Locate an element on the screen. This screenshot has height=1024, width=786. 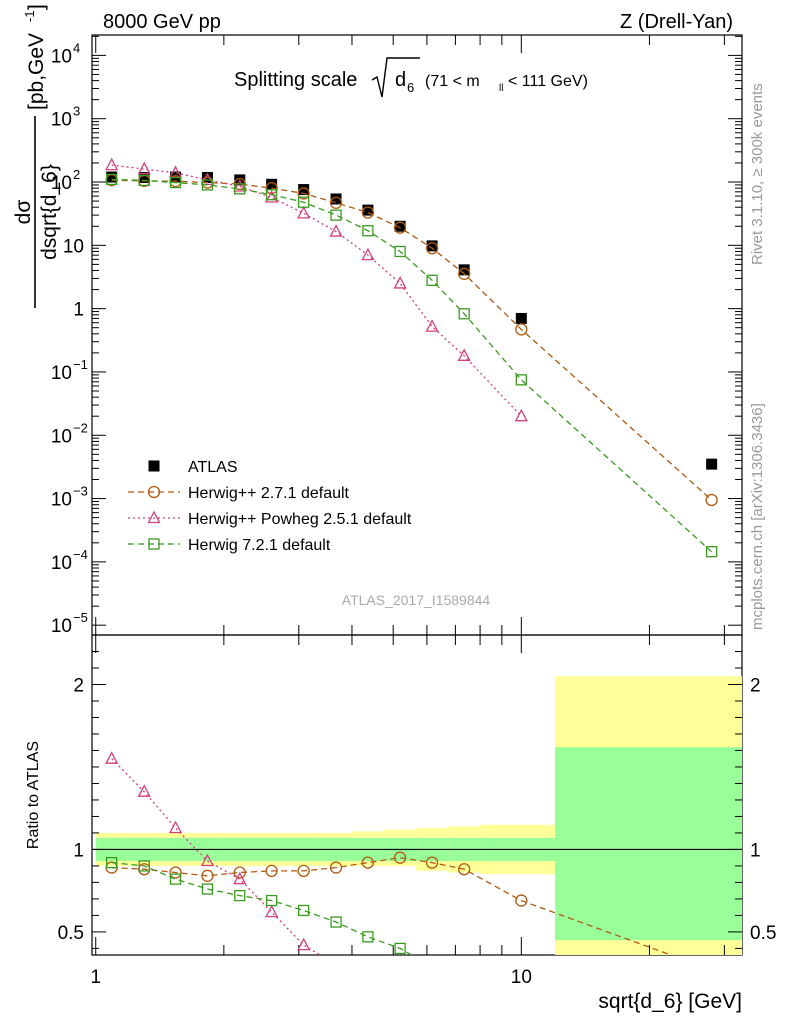
y-tick-exponent: −2 is located at coordinates (80, 427).